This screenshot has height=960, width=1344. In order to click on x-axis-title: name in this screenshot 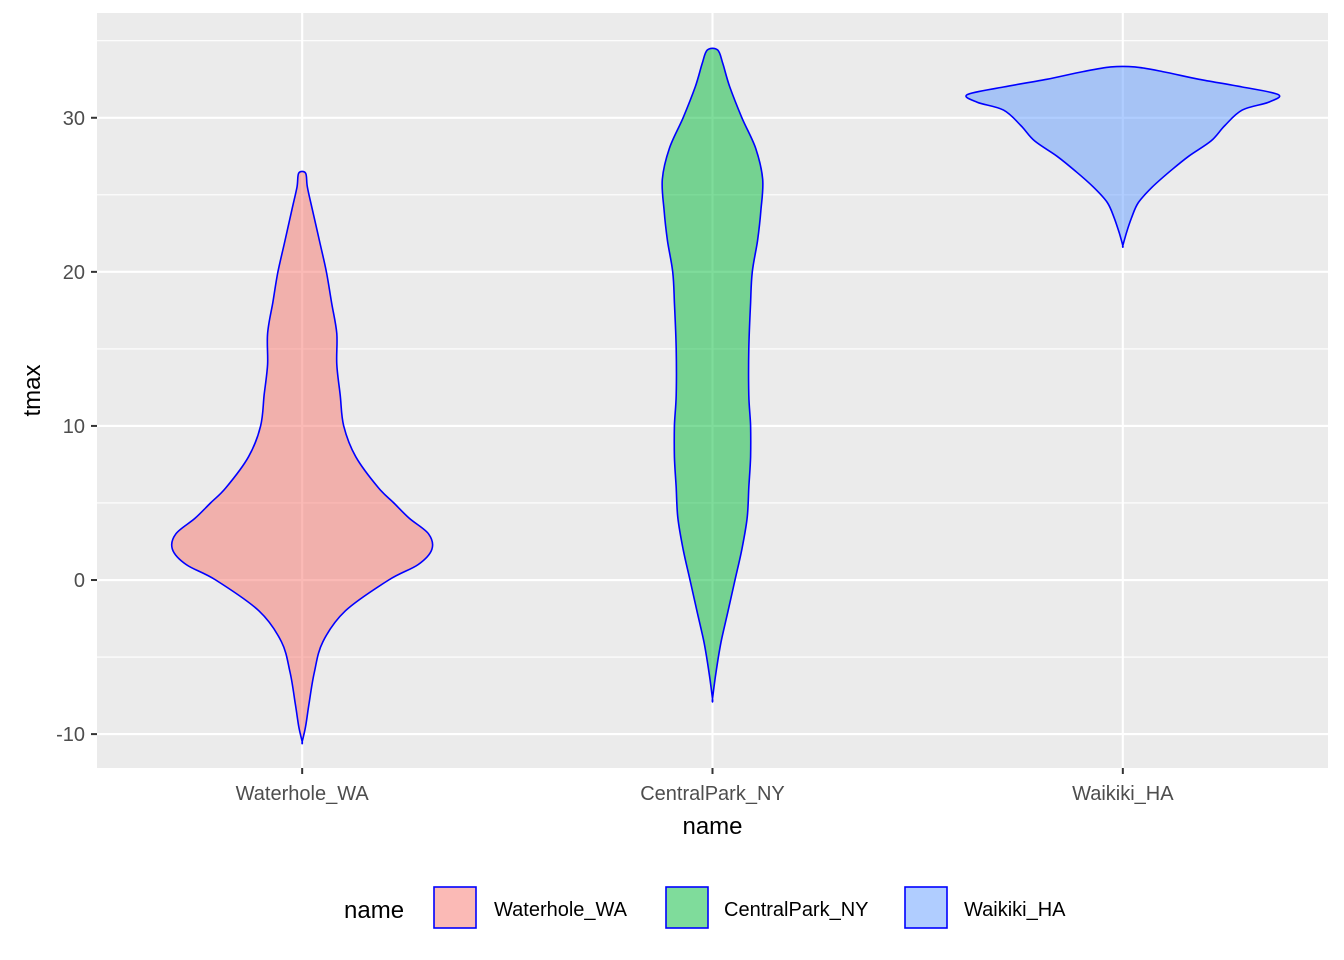, I will do `click(712, 826)`.